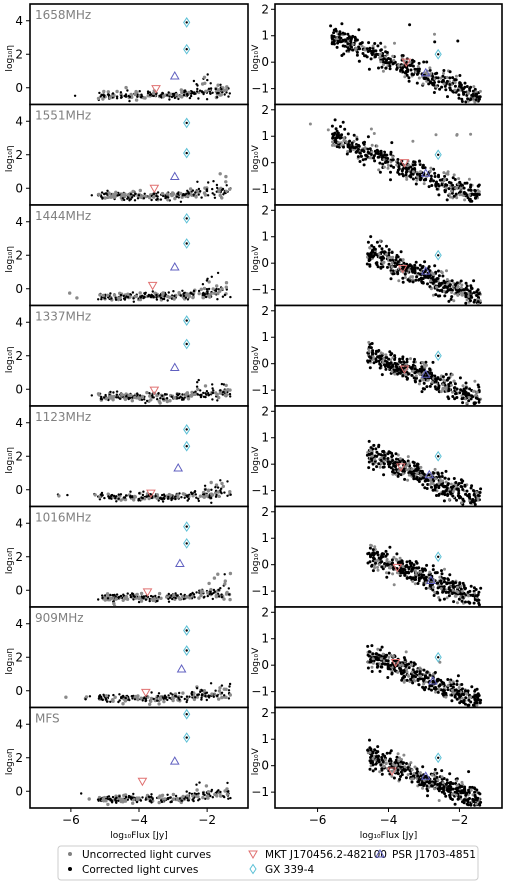 The height and width of the screenshot is (884, 520). Describe the element at coordinates (186, 49) in the screenshot. I see `gx-source-core` at that location.